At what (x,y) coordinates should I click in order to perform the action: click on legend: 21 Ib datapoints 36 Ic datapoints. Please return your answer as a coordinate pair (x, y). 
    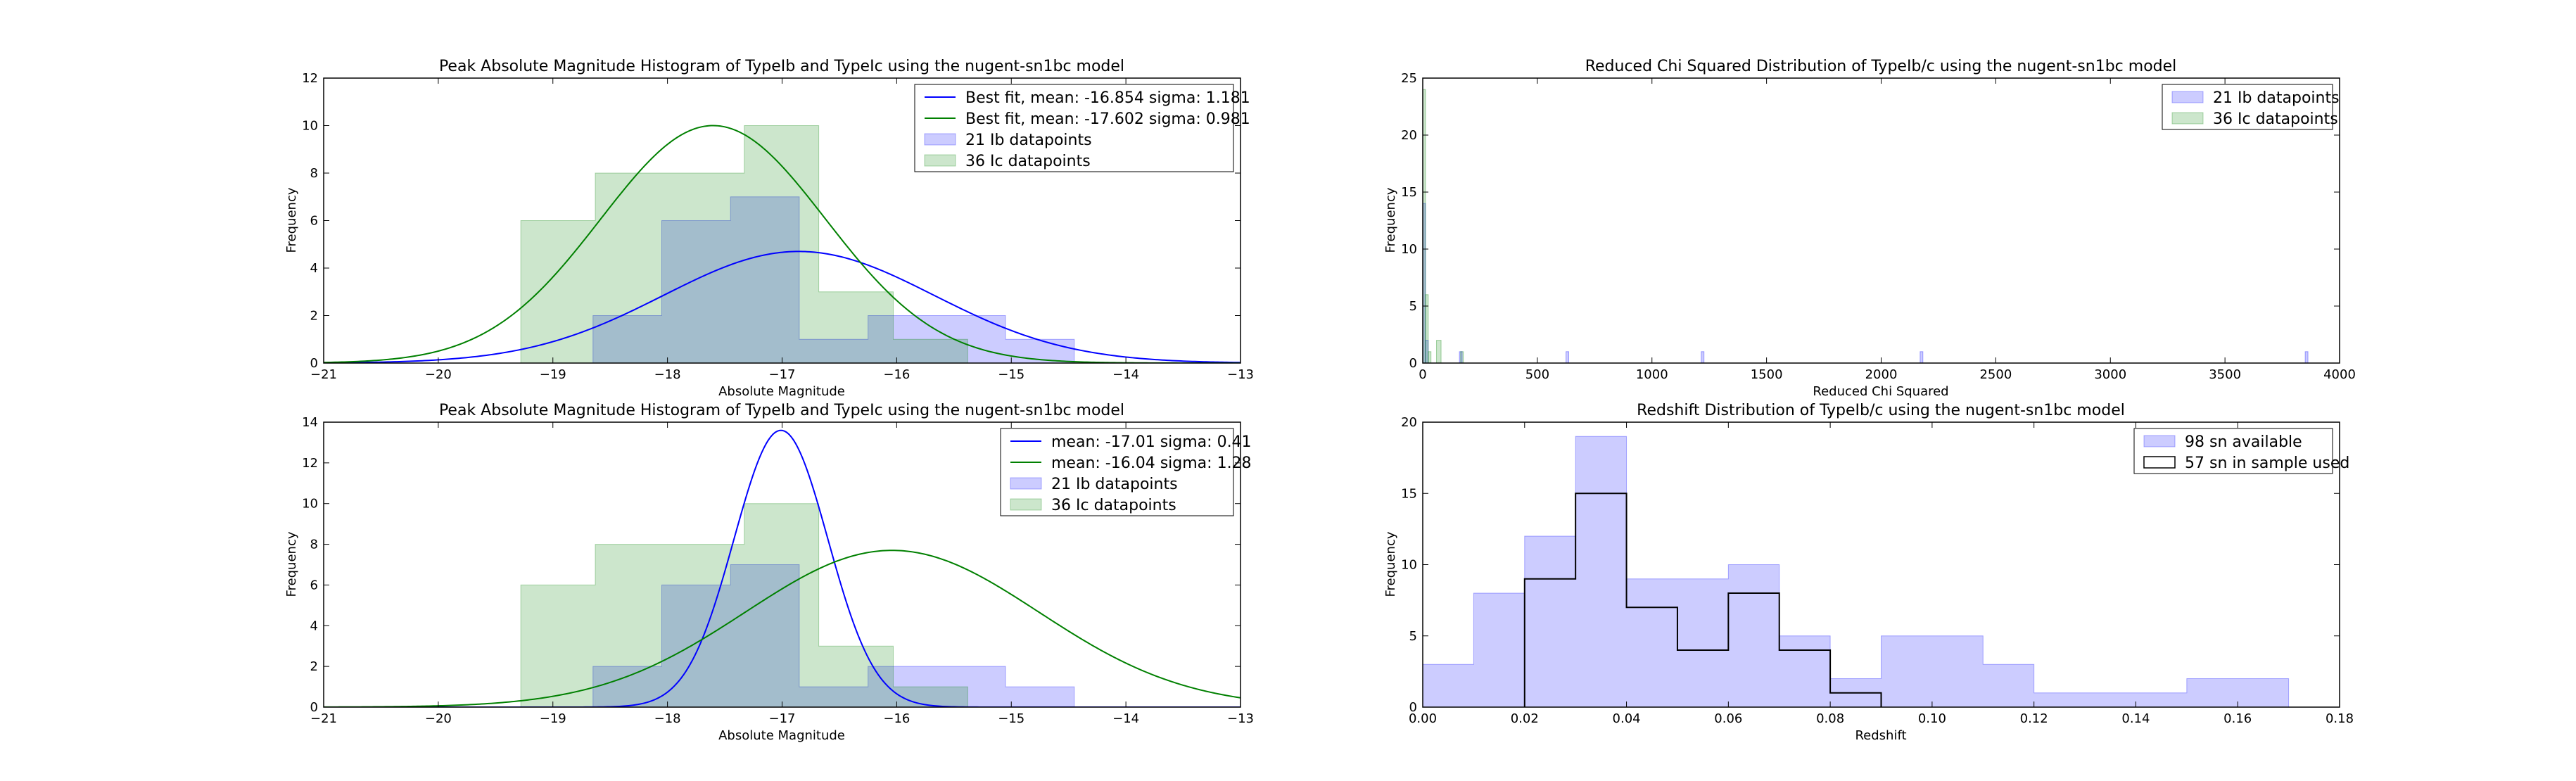
    Looking at the image, I should click on (2251, 107).